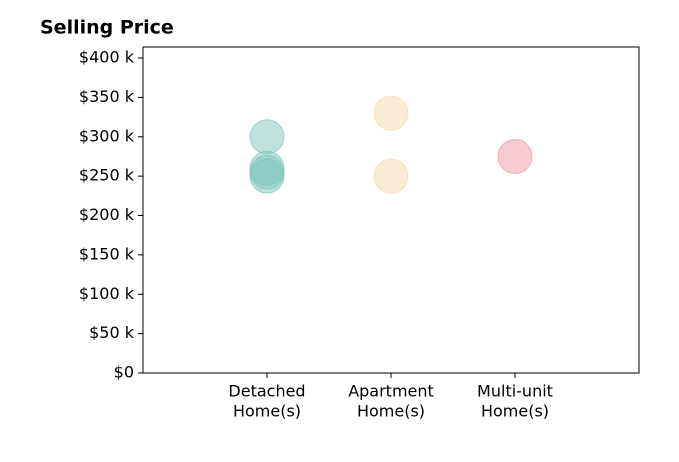  I want to click on y-tick-label: $50 k, so click(112, 332).